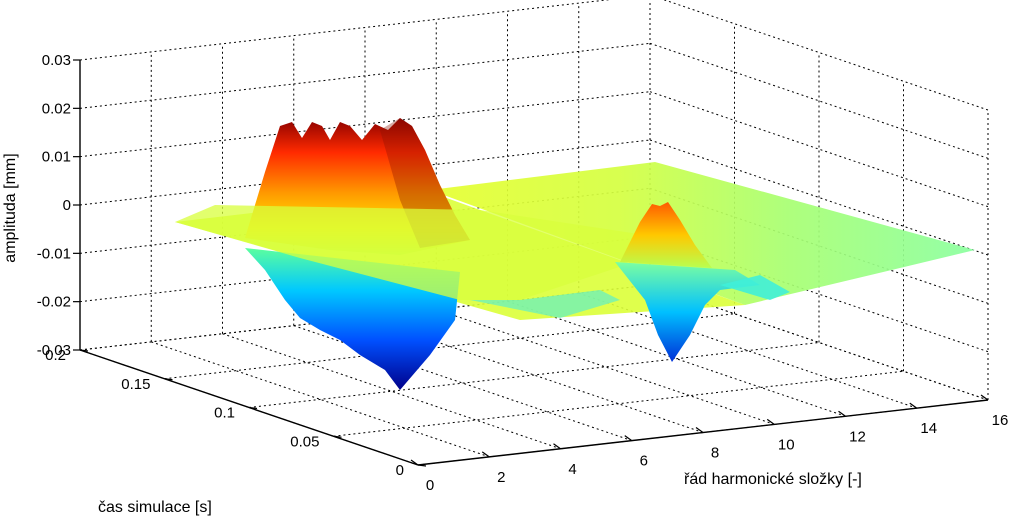 The image size is (1024, 519). I want to click on surface-cyan-strip, so click(545, 304).